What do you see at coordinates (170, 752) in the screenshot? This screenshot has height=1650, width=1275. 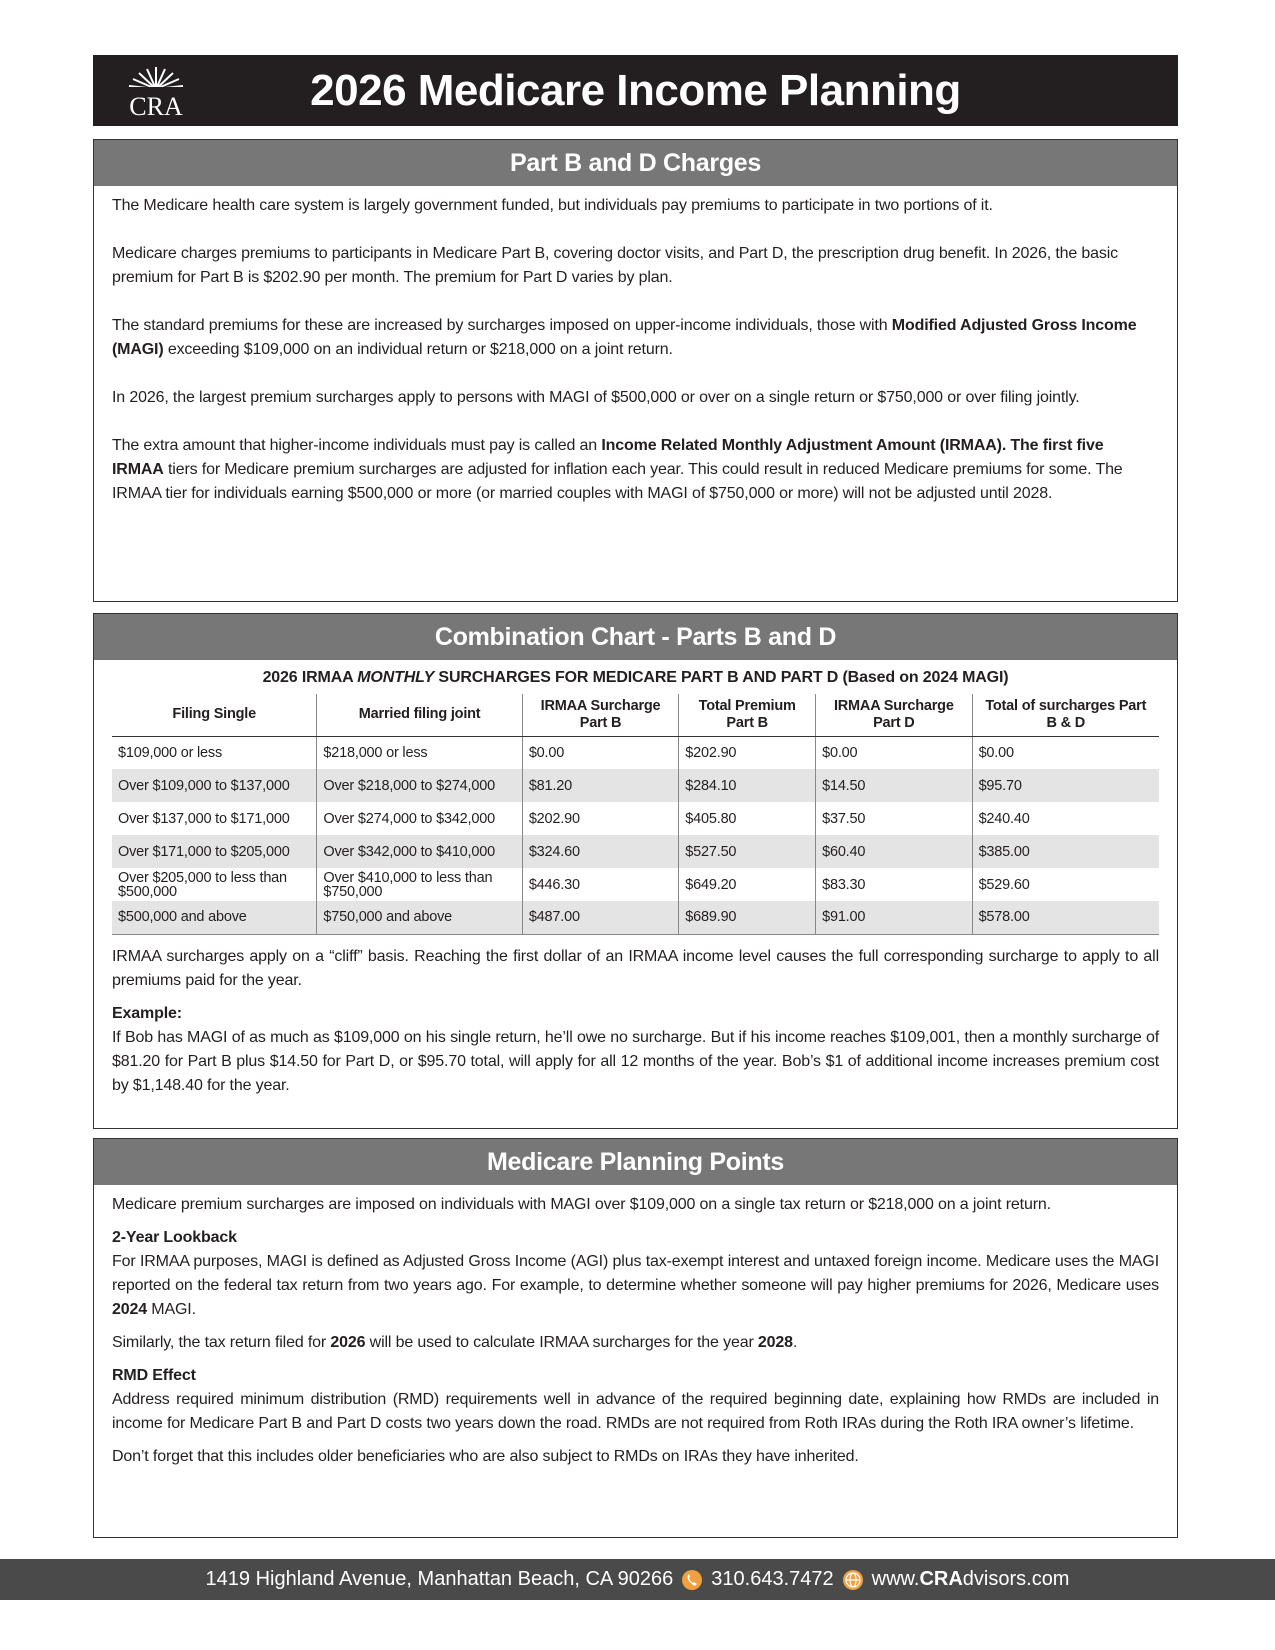 I see `table-cell: $109,000 or less` at bounding box center [170, 752].